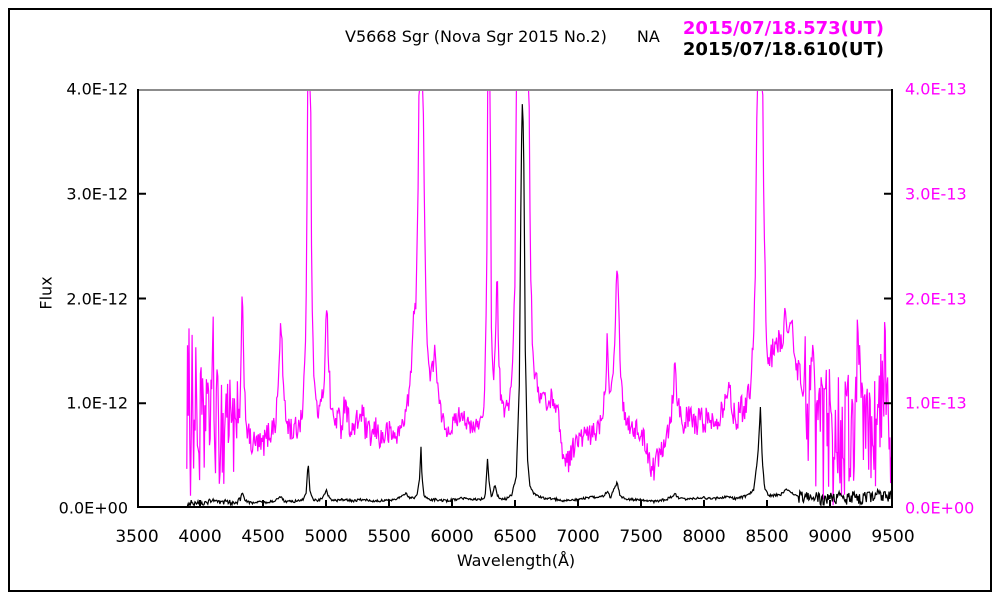  Describe the element at coordinates (97, 89) in the screenshot. I see `left-axis-tick-label: 4.0E-12` at that location.